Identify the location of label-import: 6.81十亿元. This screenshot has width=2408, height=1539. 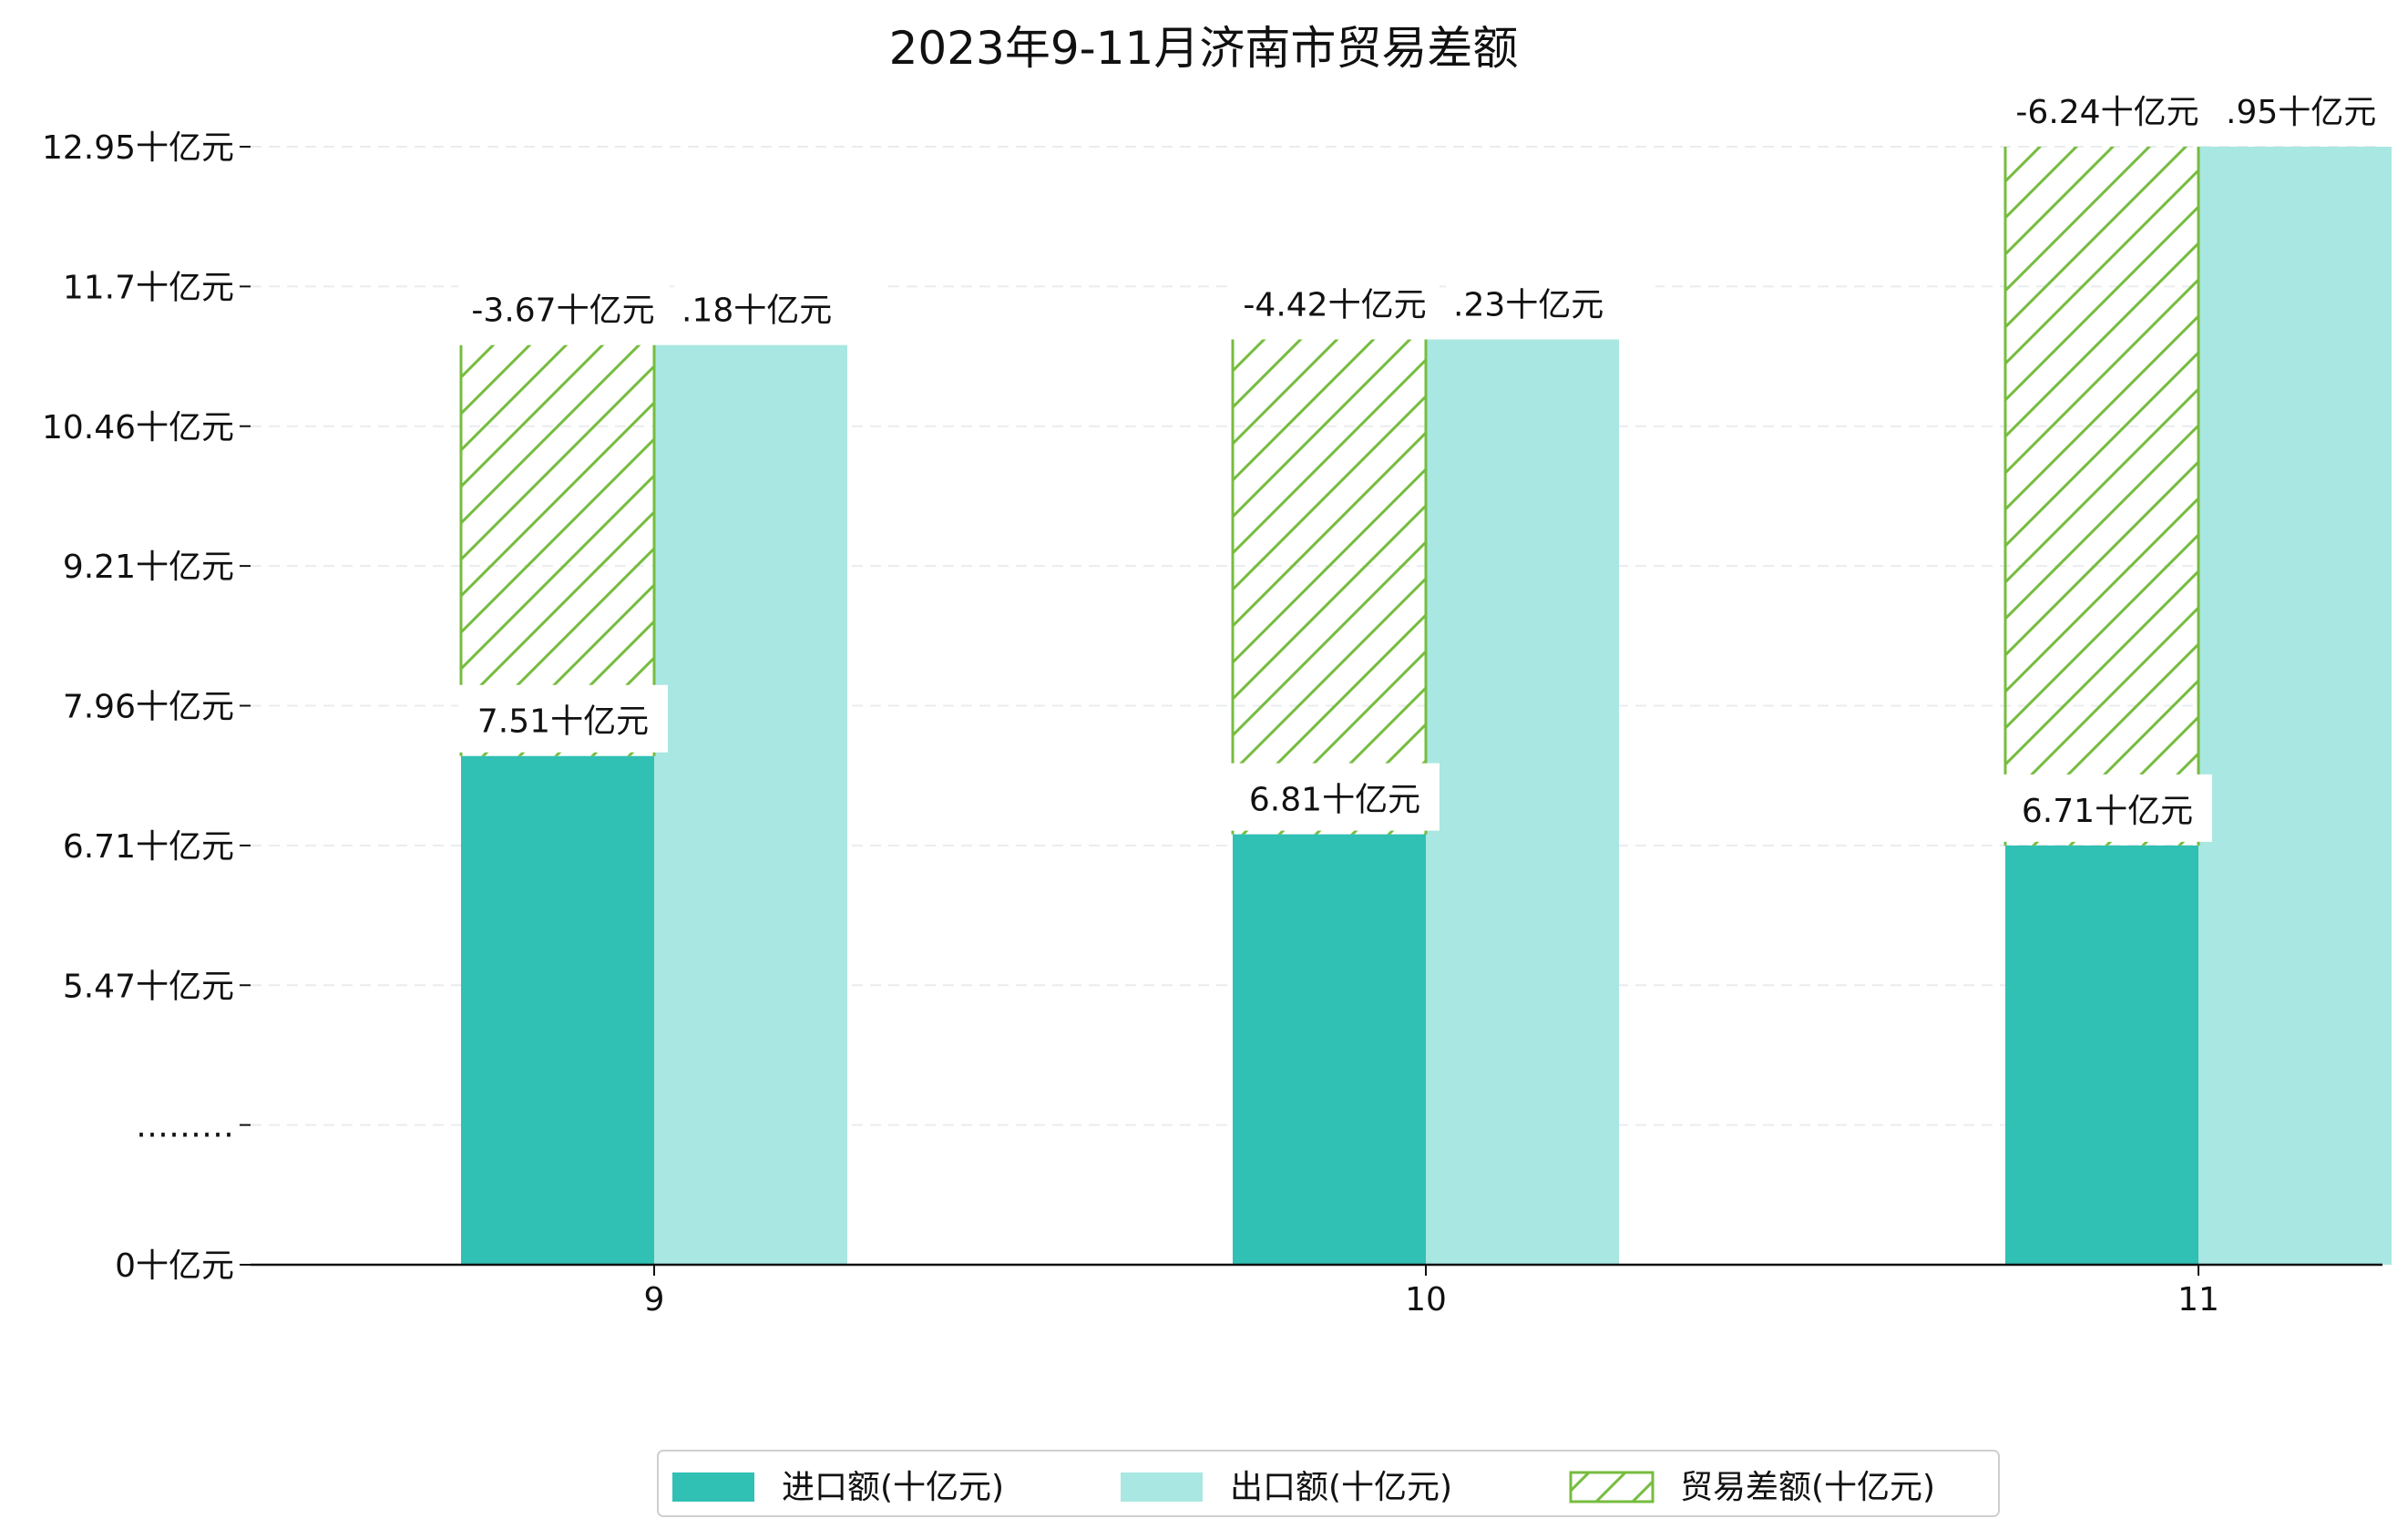
(1335, 800).